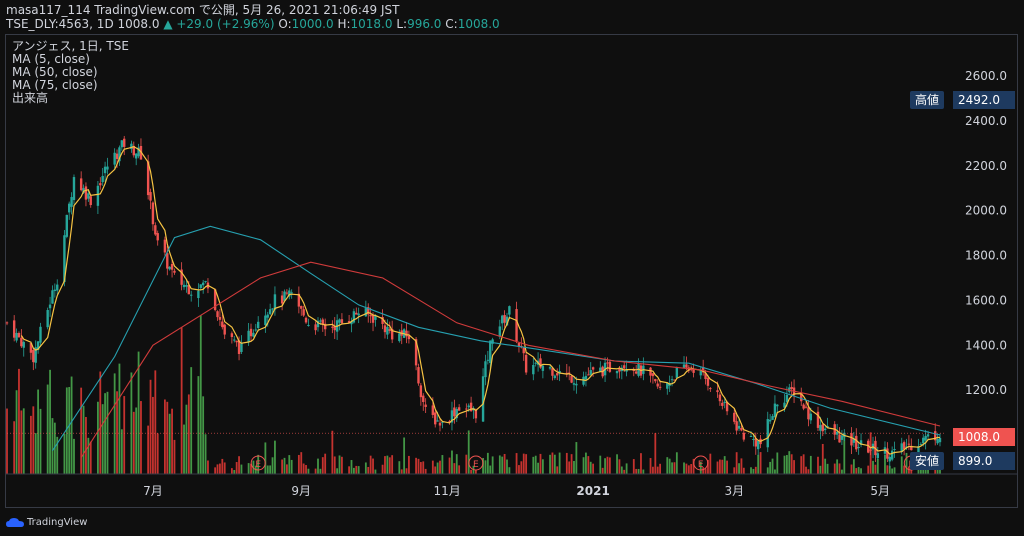 Image resolution: width=1024 pixels, height=536 pixels. I want to click on tradingview-logo: TradingView, so click(46, 522).